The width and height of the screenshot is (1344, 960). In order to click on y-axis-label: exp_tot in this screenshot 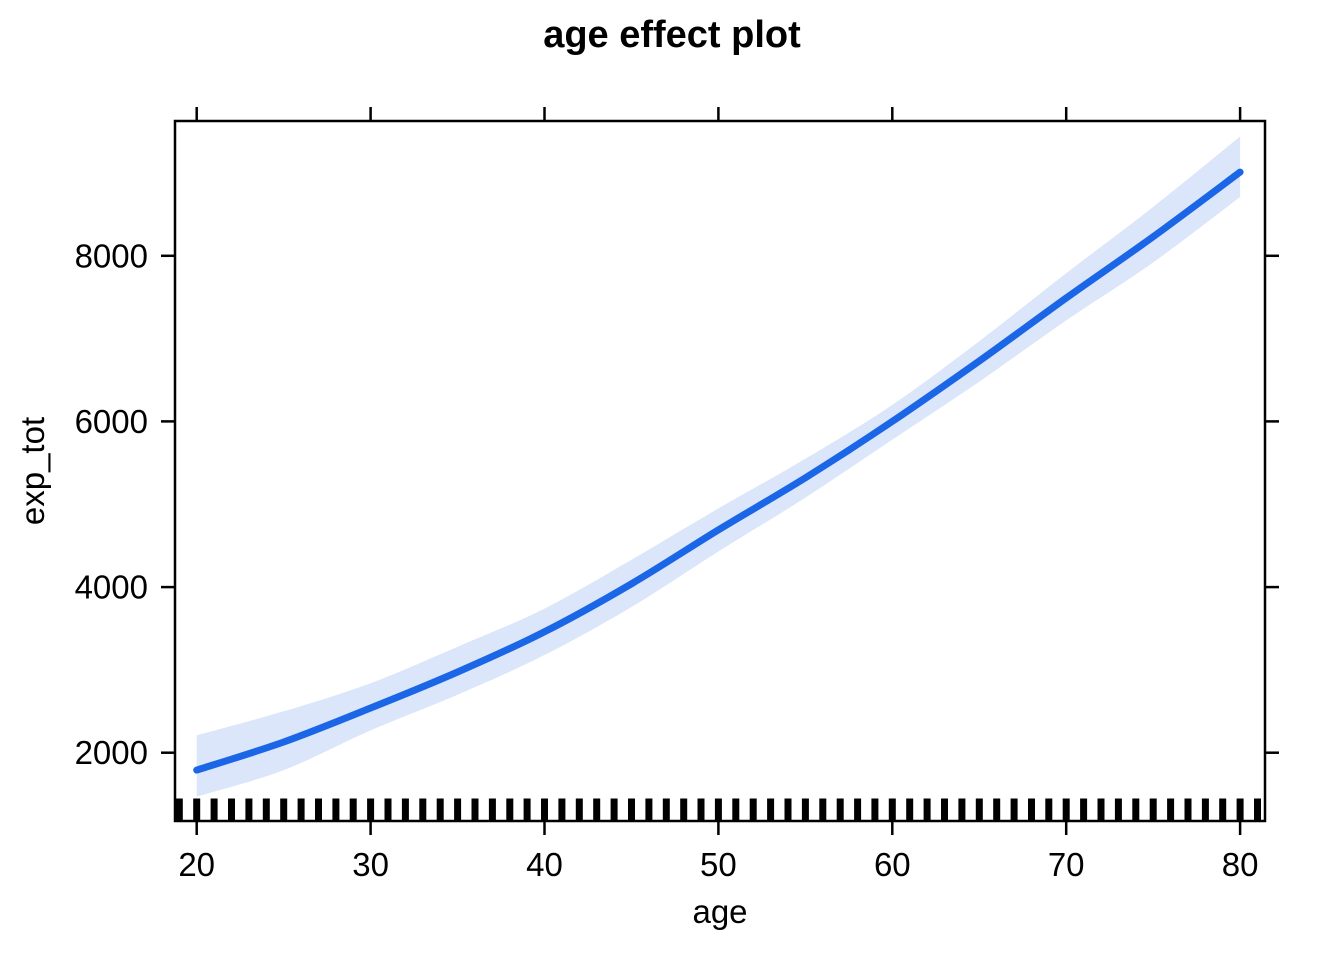, I will do `click(32, 471)`.